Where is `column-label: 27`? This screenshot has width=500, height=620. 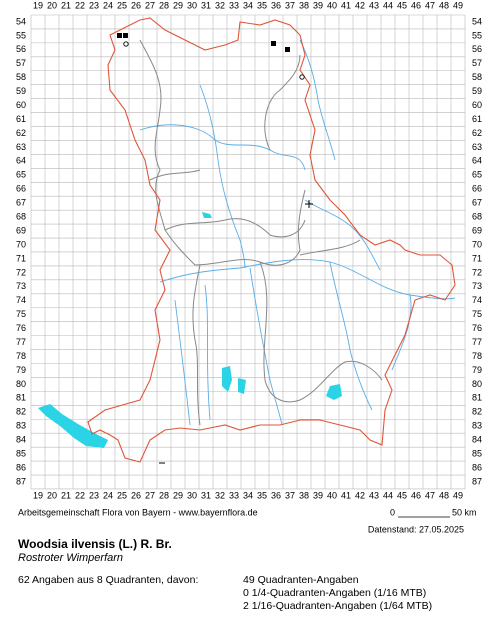 column-label: 27 is located at coordinates (150, 5).